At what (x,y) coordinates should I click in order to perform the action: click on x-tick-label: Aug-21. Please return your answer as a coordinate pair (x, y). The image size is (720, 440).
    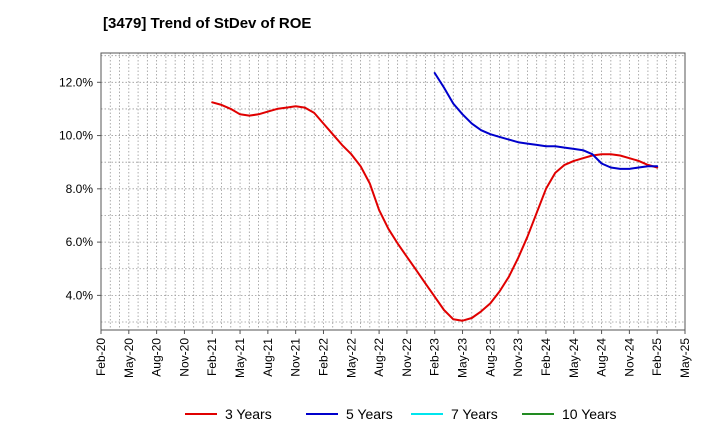
    Looking at the image, I should click on (268, 357).